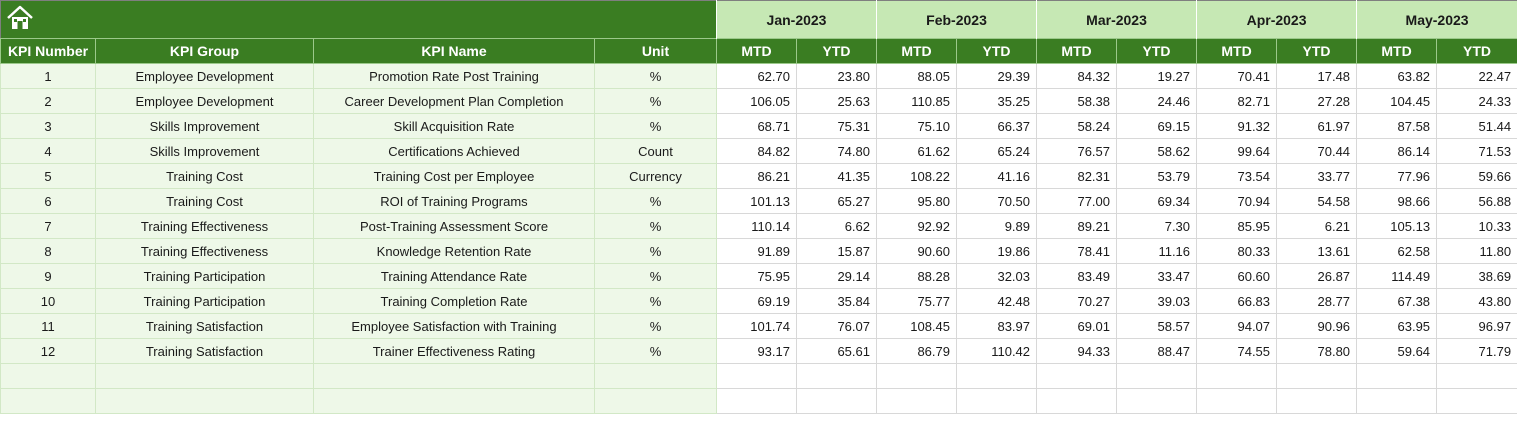  Describe the element at coordinates (996, 301) in the screenshot. I see `cell-ytd: 42.48` at that location.